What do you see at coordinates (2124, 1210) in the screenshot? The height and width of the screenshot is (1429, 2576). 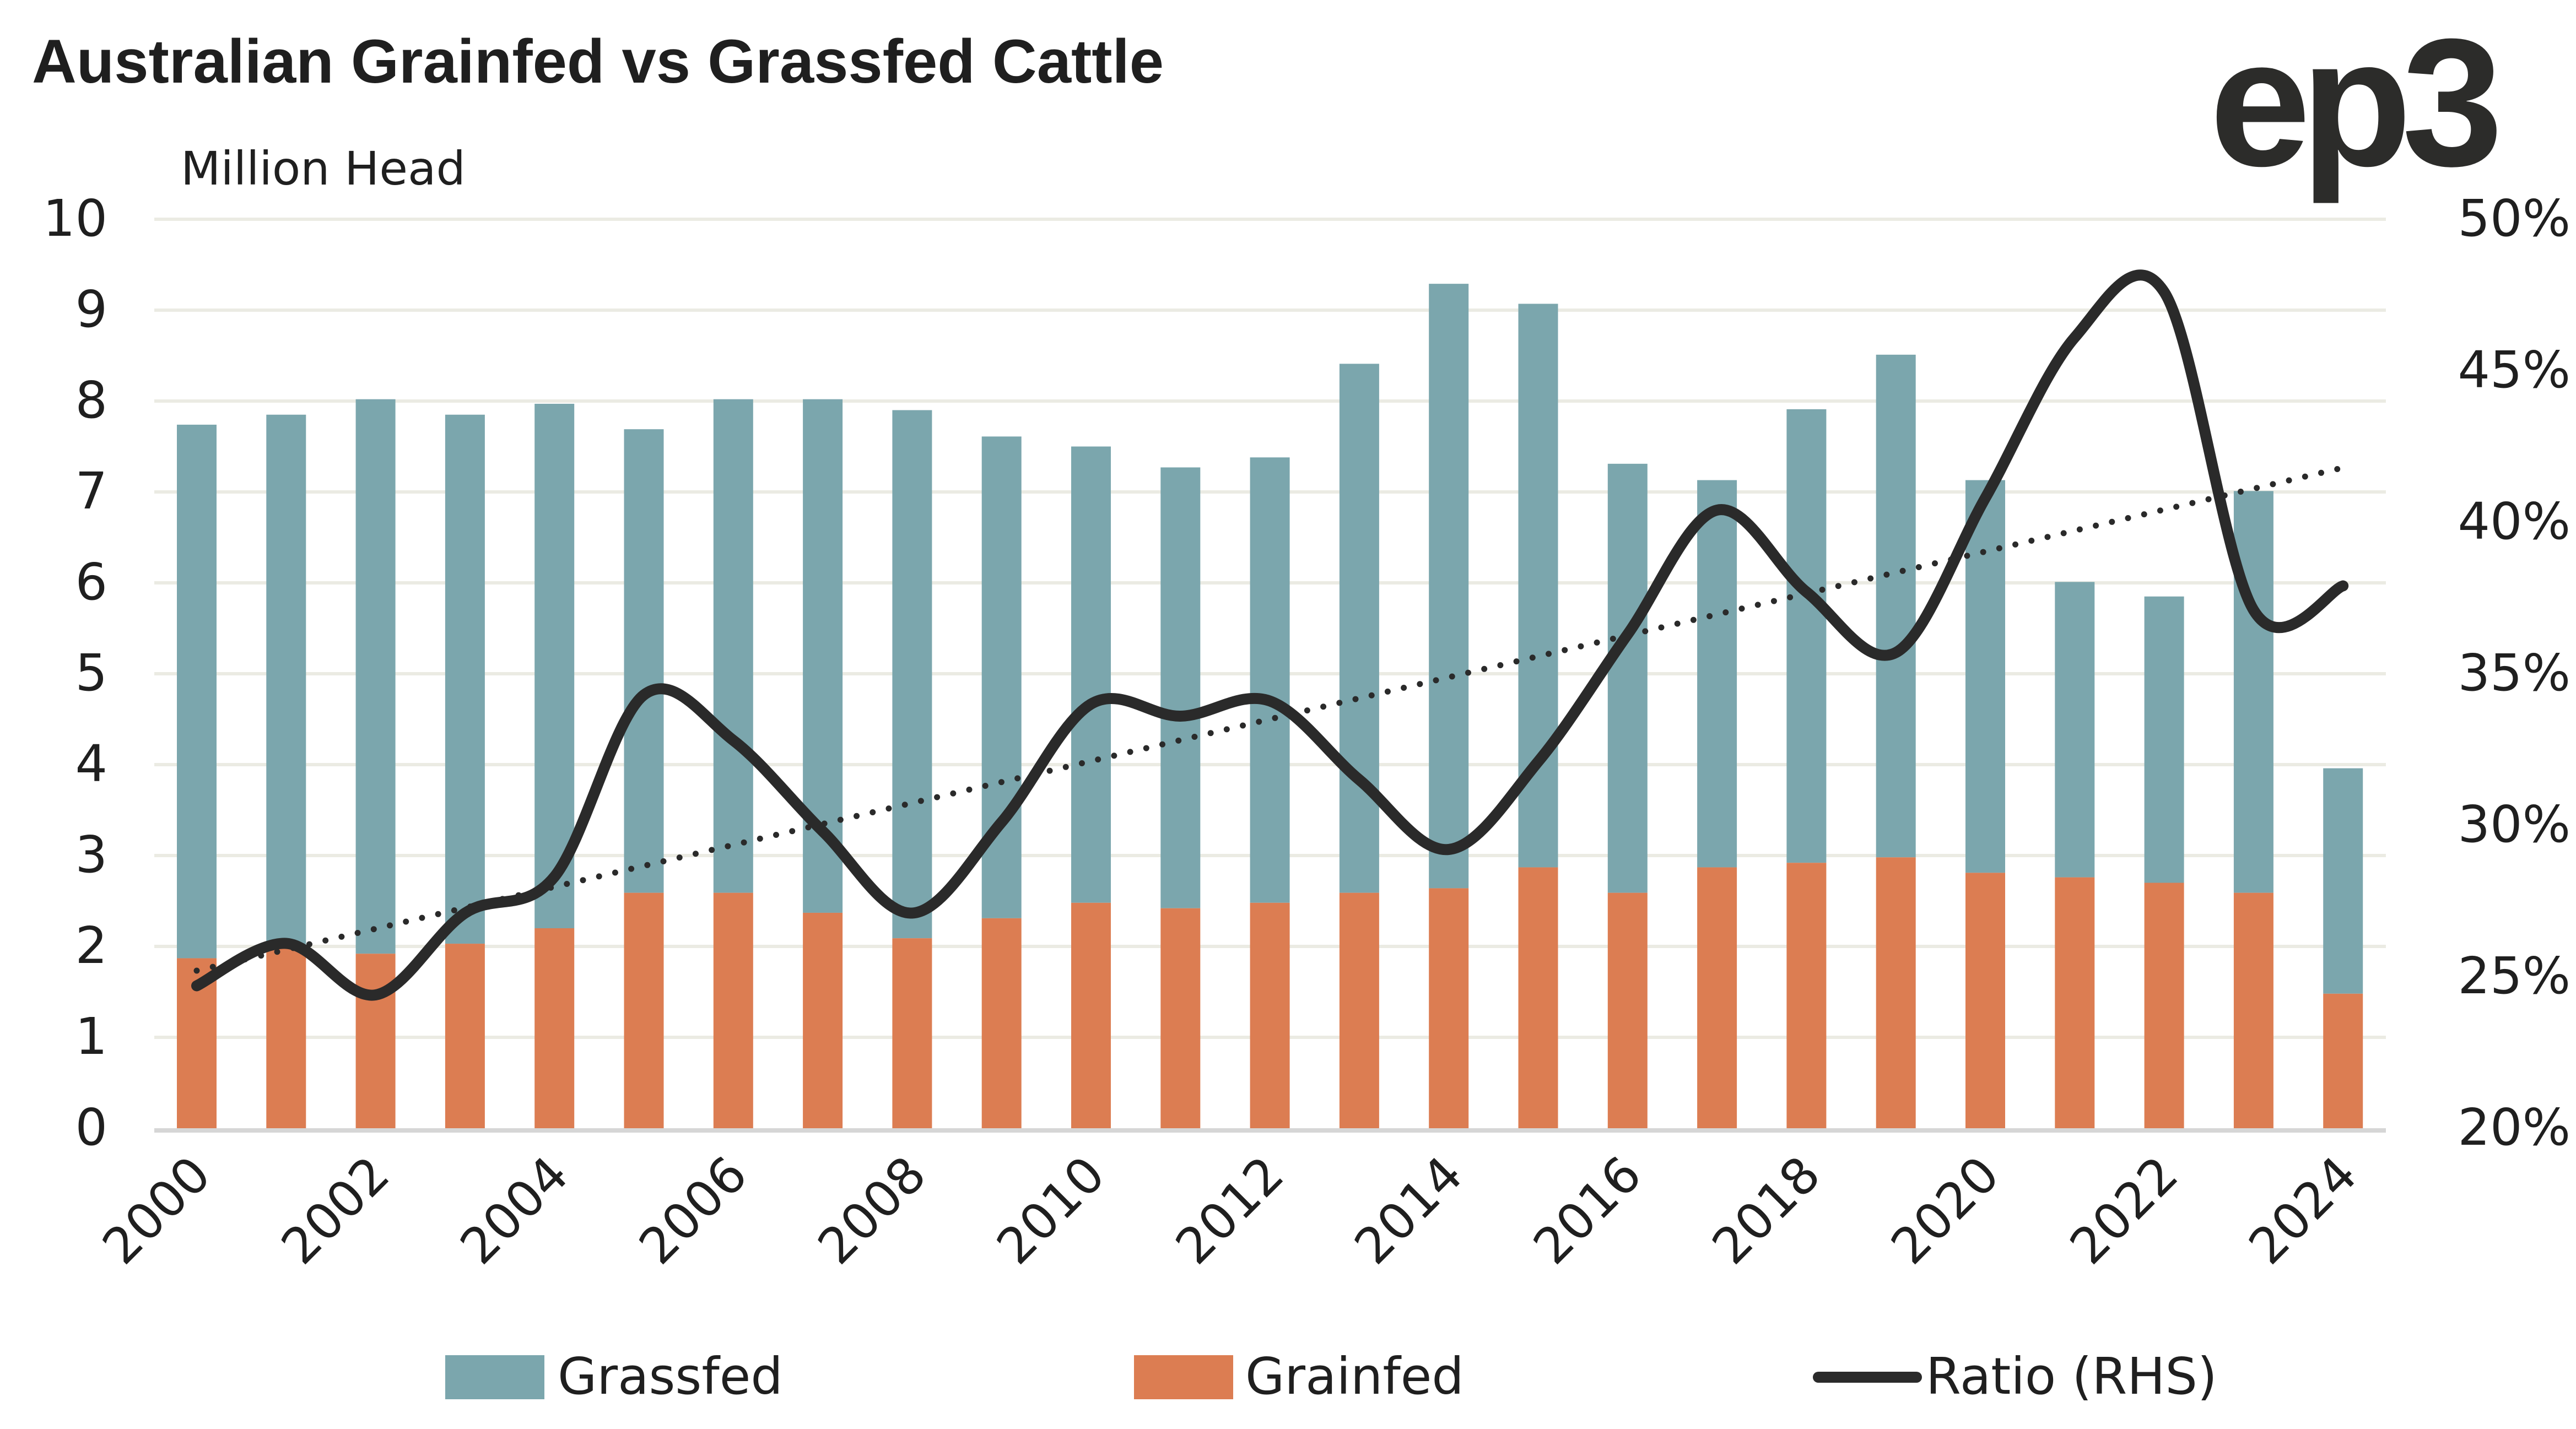 I see `x-tick-label: 2022` at bounding box center [2124, 1210].